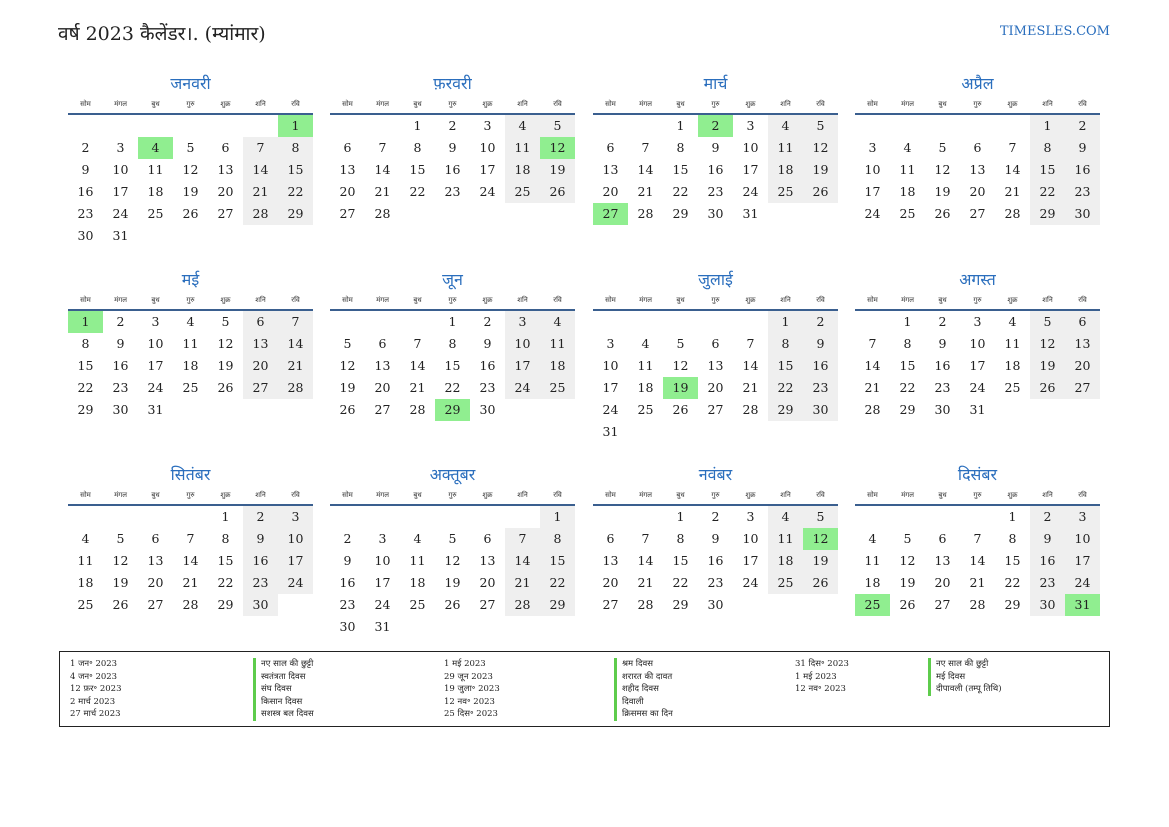 Image resolution: width=1169 pixels, height=827 pixels. What do you see at coordinates (750, 560) in the screenshot?
I see `day-cell: 17` at bounding box center [750, 560].